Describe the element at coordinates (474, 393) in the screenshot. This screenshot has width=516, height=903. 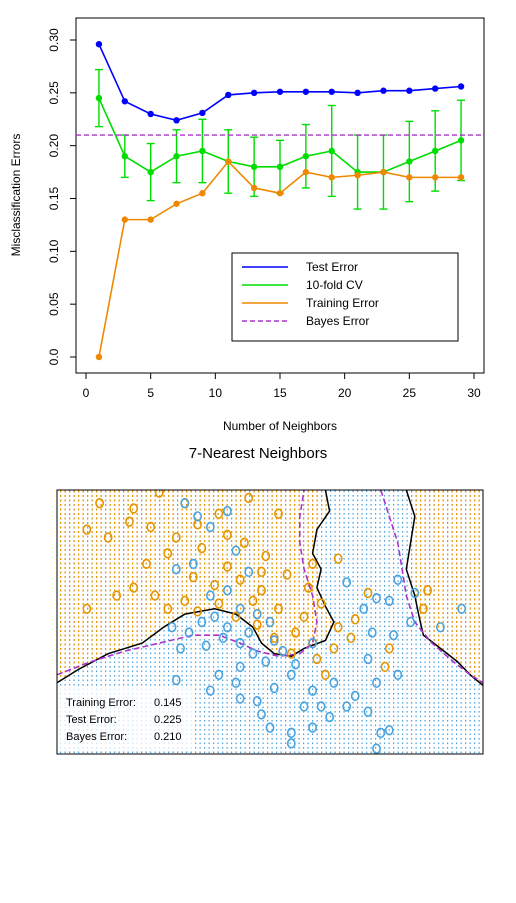
I see `x-tick-label: 30` at that location.